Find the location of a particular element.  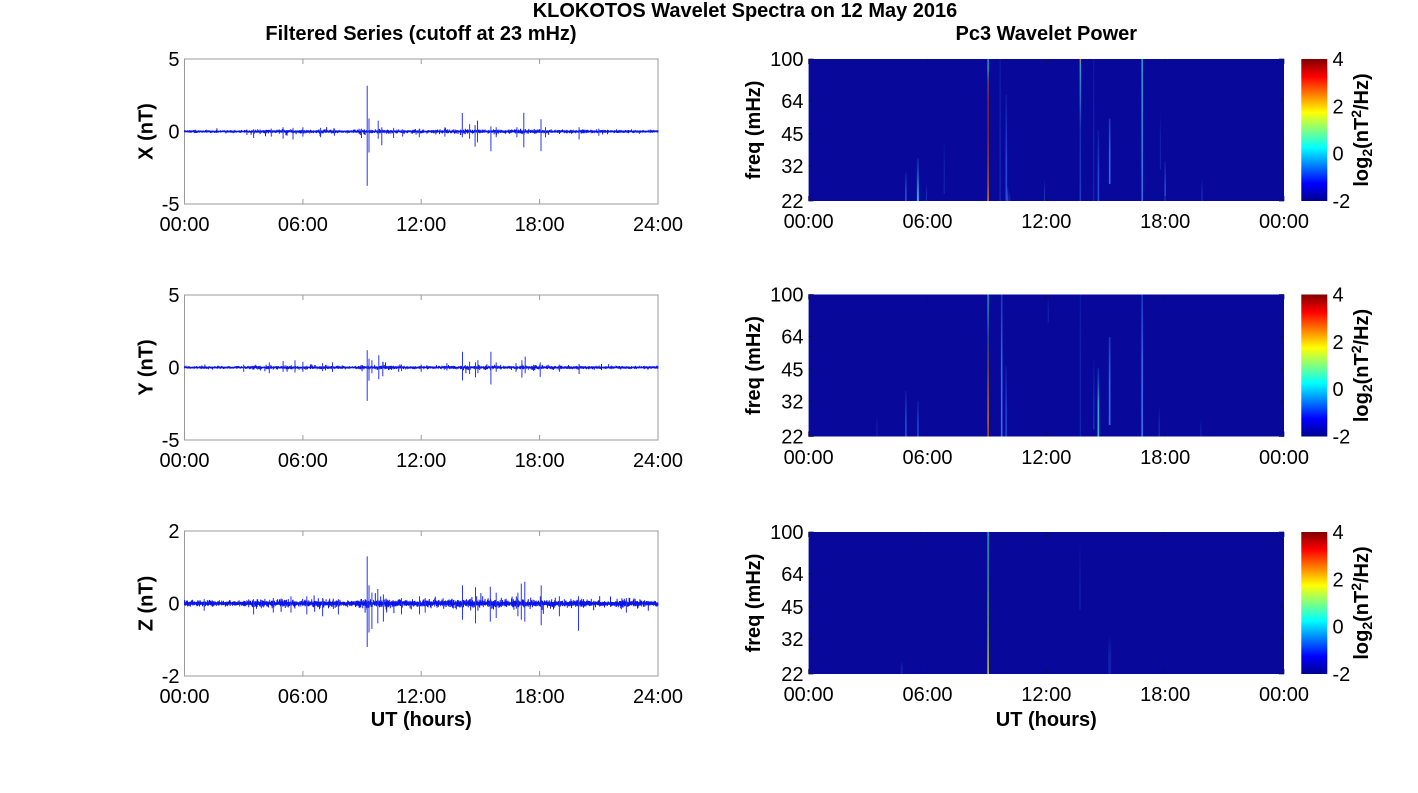

svg-text:Filtered Series (cutoff at 23: Filtered Series (cutoff at 23 mHz) is located at coordinates (420, 34).